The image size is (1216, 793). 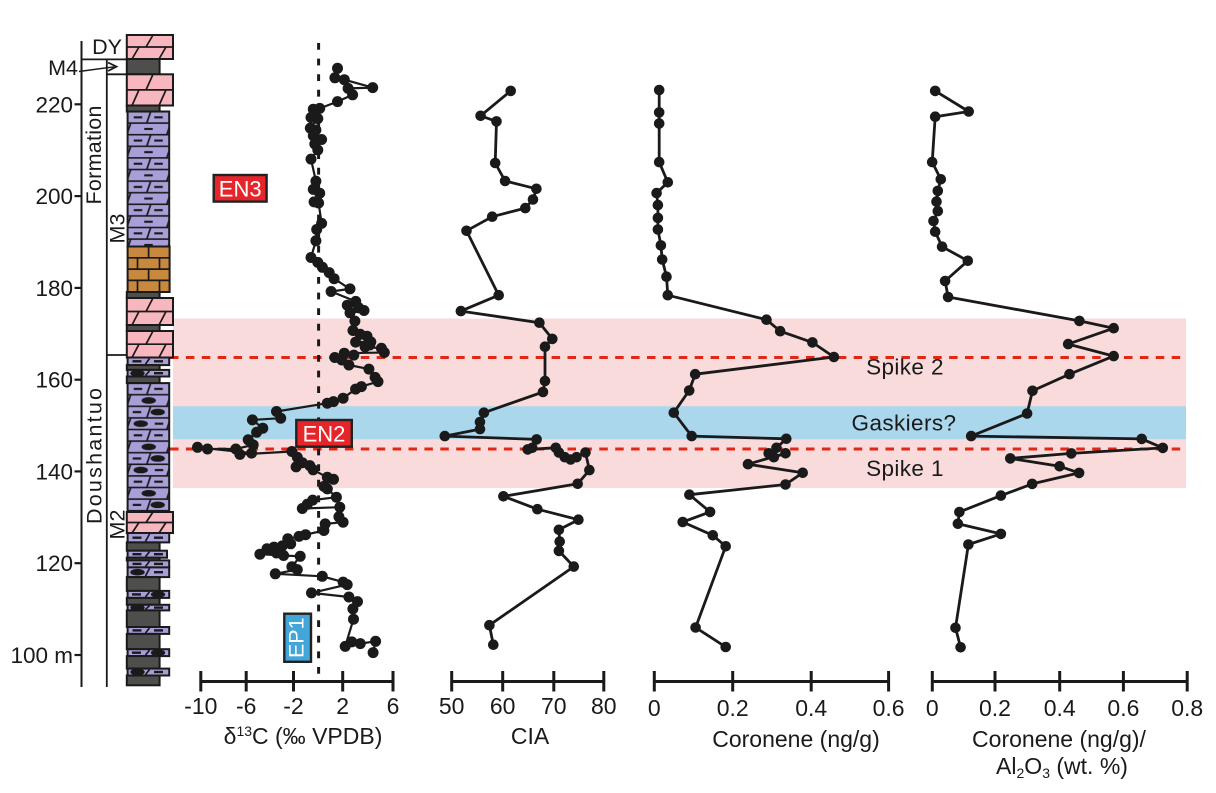 What do you see at coordinates (54, 196) in the screenshot?
I see `svg-text: 200` at bounding box center [54, 196].